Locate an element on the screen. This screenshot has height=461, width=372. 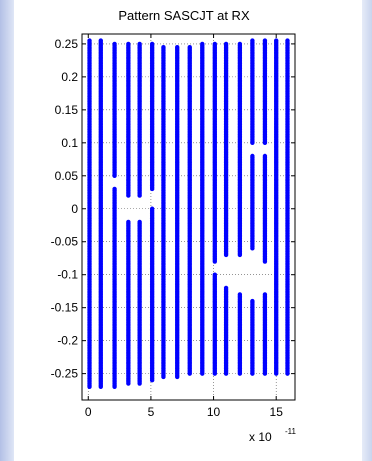
x-tick-label: 0 is located at coordinates (88, 412).